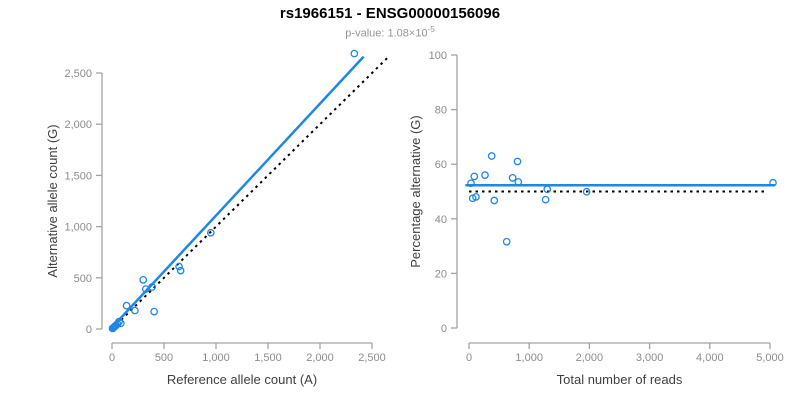  I want to click on panel-counts-y-tick-label: 500, so click(83, 279).